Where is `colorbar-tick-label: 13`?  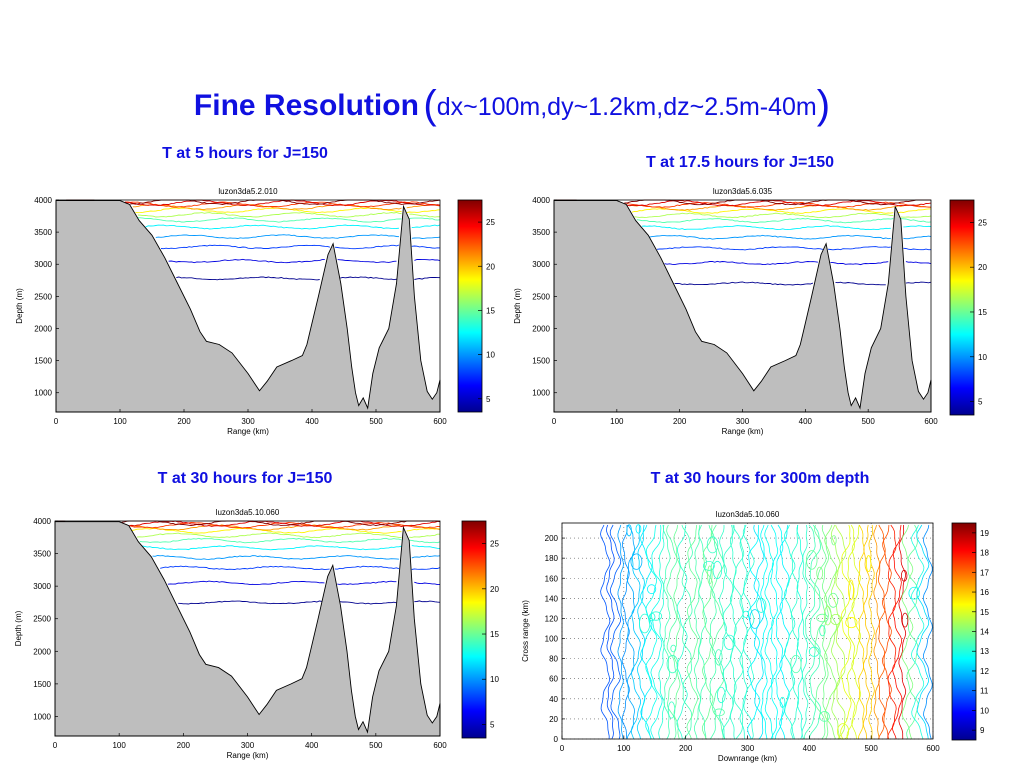 colorbar-tick-label: 13 is located at coordinates (984, 651).